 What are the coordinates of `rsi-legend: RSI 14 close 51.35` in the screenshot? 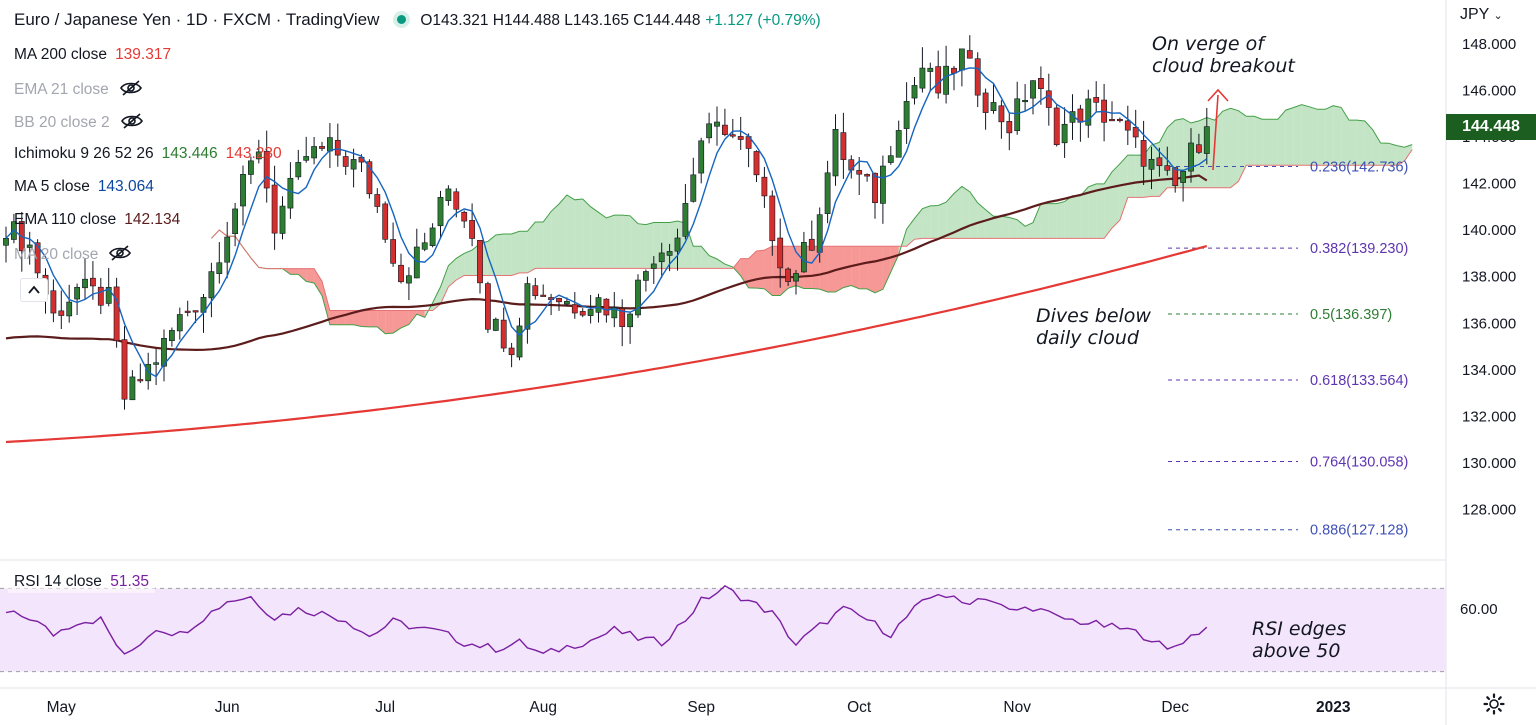 It's located at (81, 582).